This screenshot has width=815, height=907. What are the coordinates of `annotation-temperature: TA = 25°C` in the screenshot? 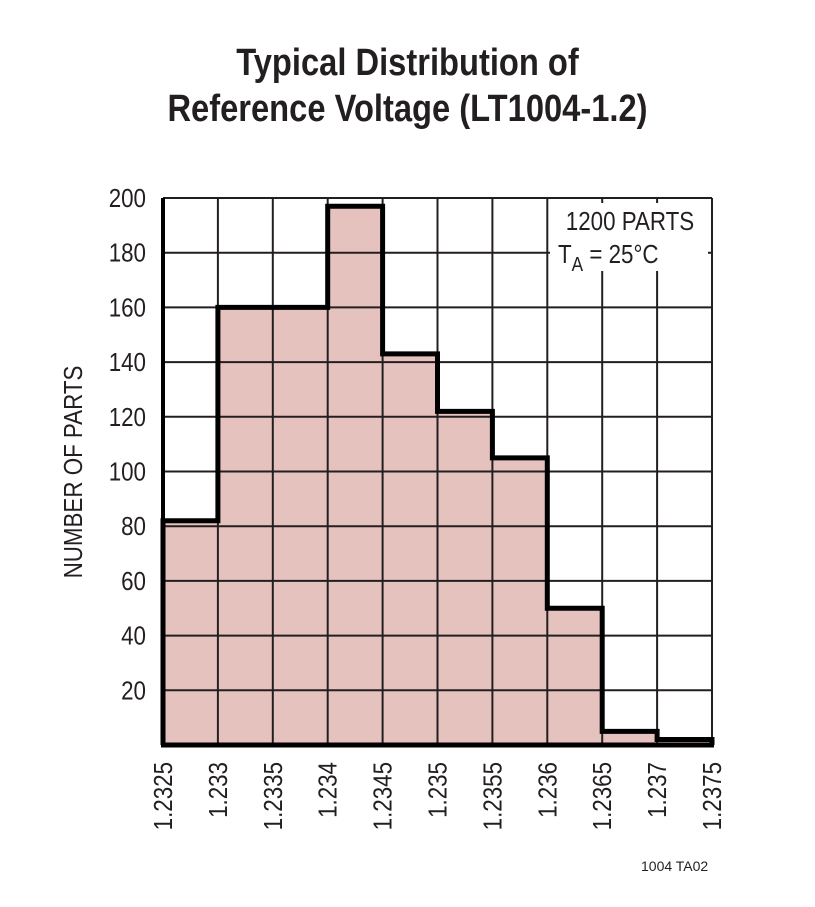 It's located at (608, 257).